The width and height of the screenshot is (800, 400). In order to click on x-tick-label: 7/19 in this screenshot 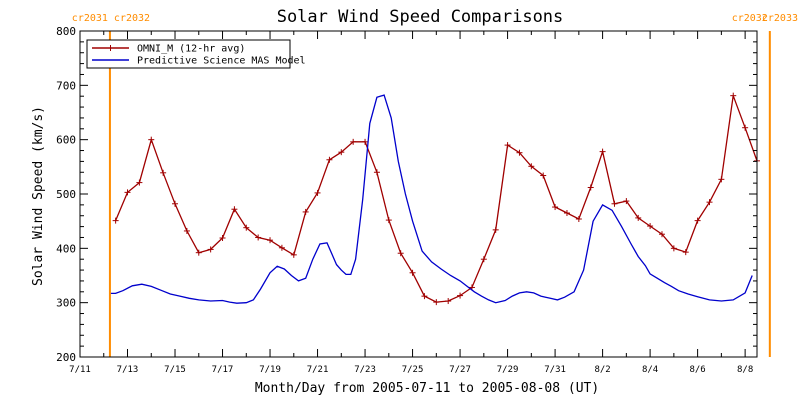, I will do `click(270, 370)`.